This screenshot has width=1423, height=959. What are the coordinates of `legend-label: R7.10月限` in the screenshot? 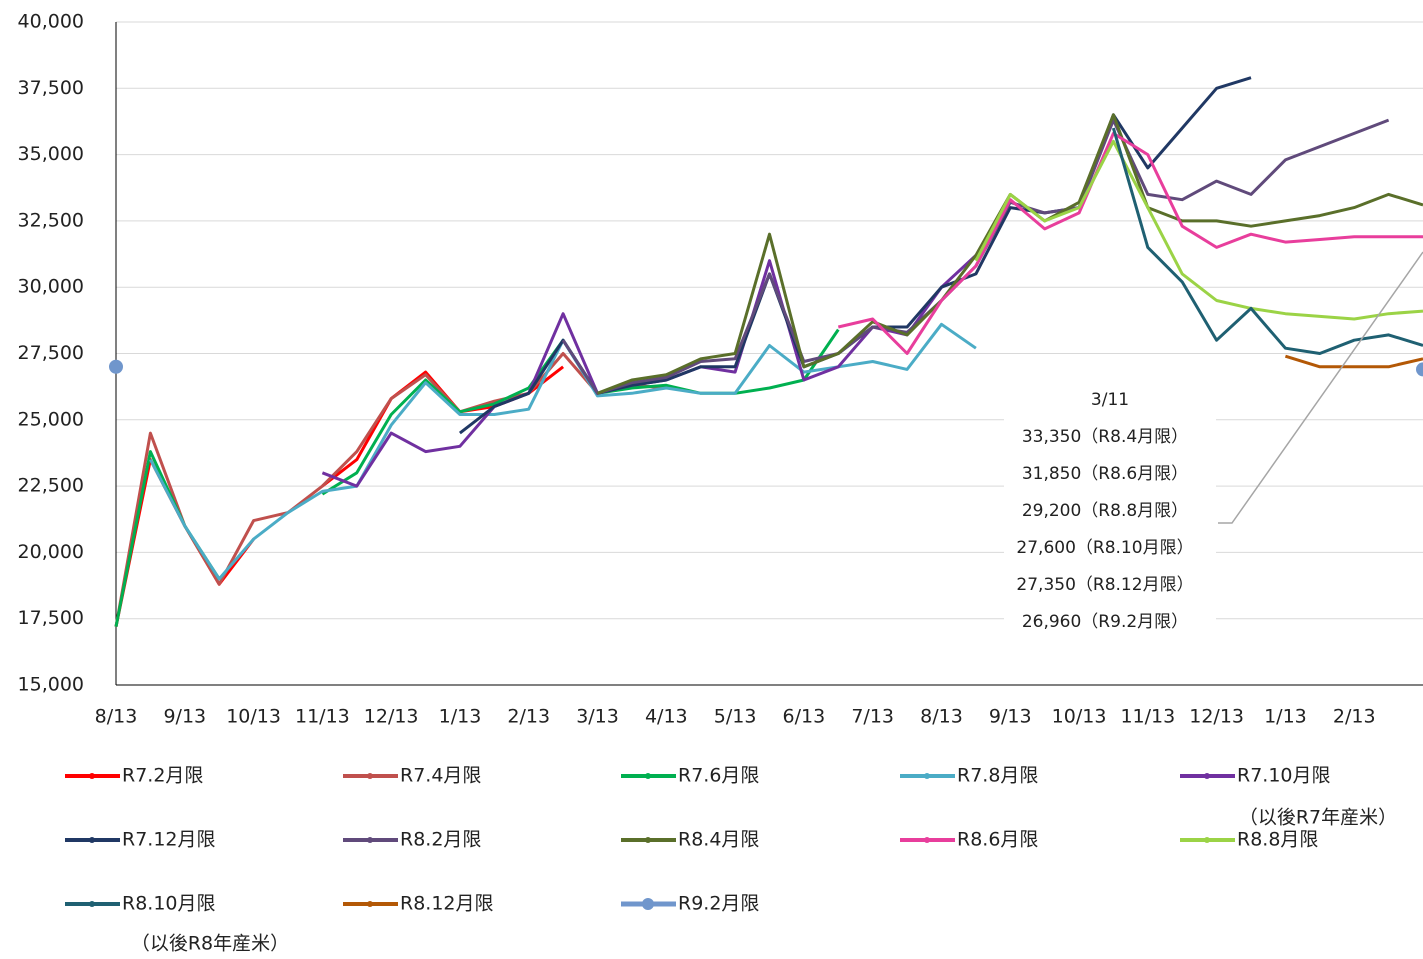 It's located at (1284, 776).